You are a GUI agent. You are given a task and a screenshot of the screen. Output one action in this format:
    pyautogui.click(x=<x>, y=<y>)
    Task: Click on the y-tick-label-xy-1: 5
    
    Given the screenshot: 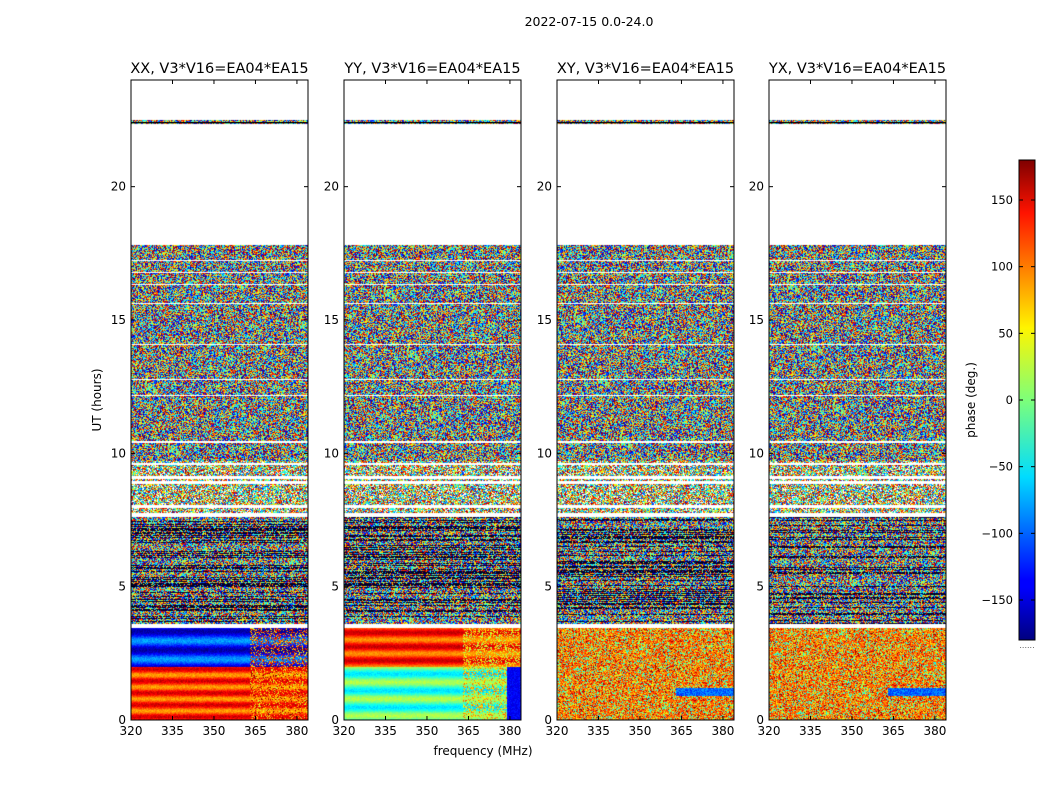 What is the action you would take?
    pyautogui.click(x=548, y=587)
    